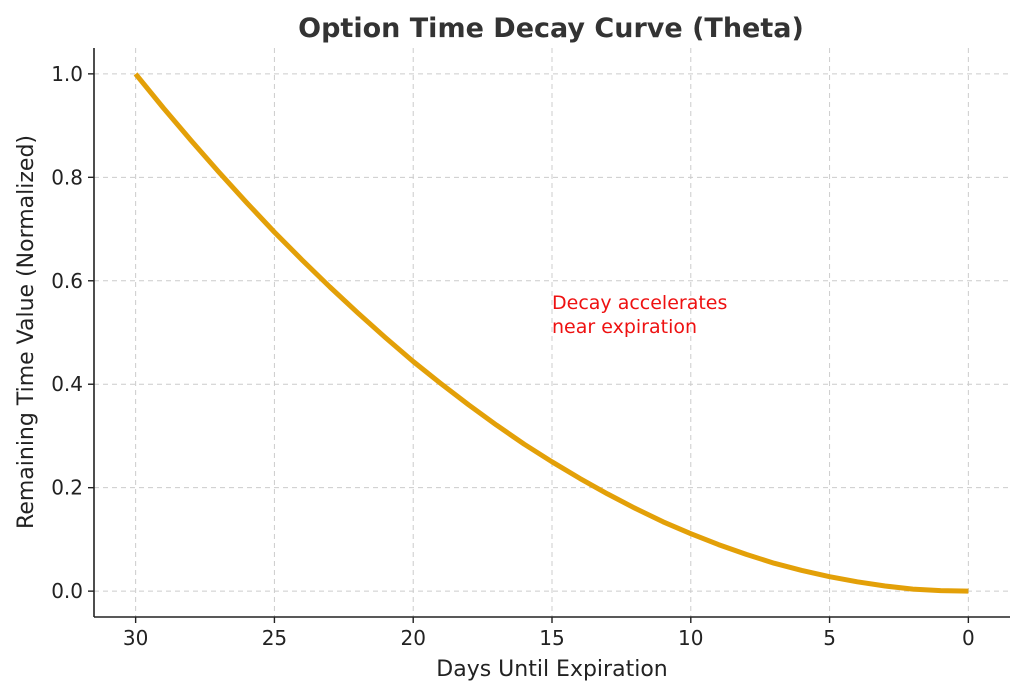  Describe the element at coordinates (26, 332) in the screenshot. I see `y-axis-label: Remaining Time Value (Normalized)` at that location.